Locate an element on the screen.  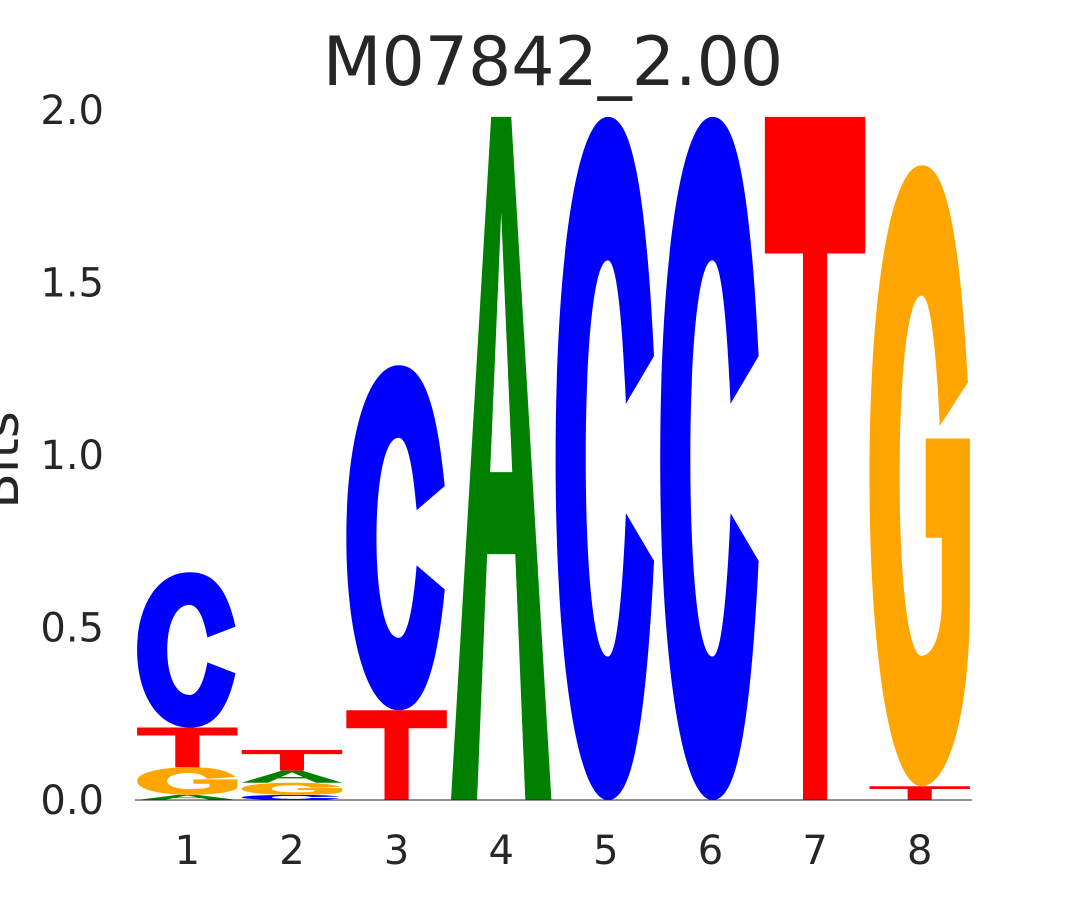
y-tick-label: 1.5 is located at coordinates (72, 284).